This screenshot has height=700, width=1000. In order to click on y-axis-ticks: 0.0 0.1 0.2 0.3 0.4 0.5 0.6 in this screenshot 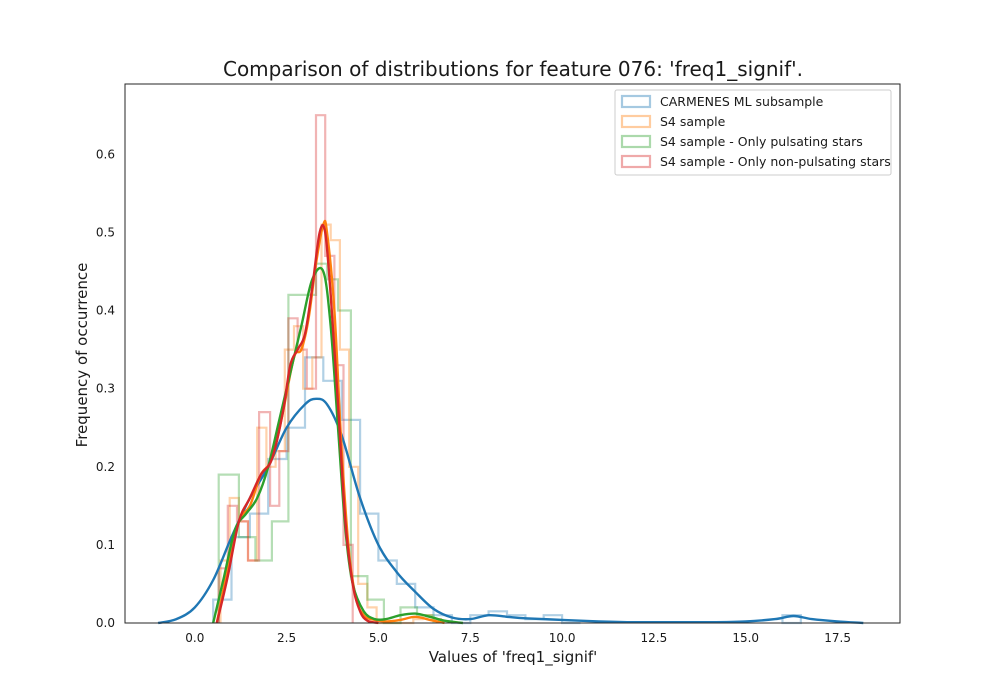, I will do `click(105, 388)`.